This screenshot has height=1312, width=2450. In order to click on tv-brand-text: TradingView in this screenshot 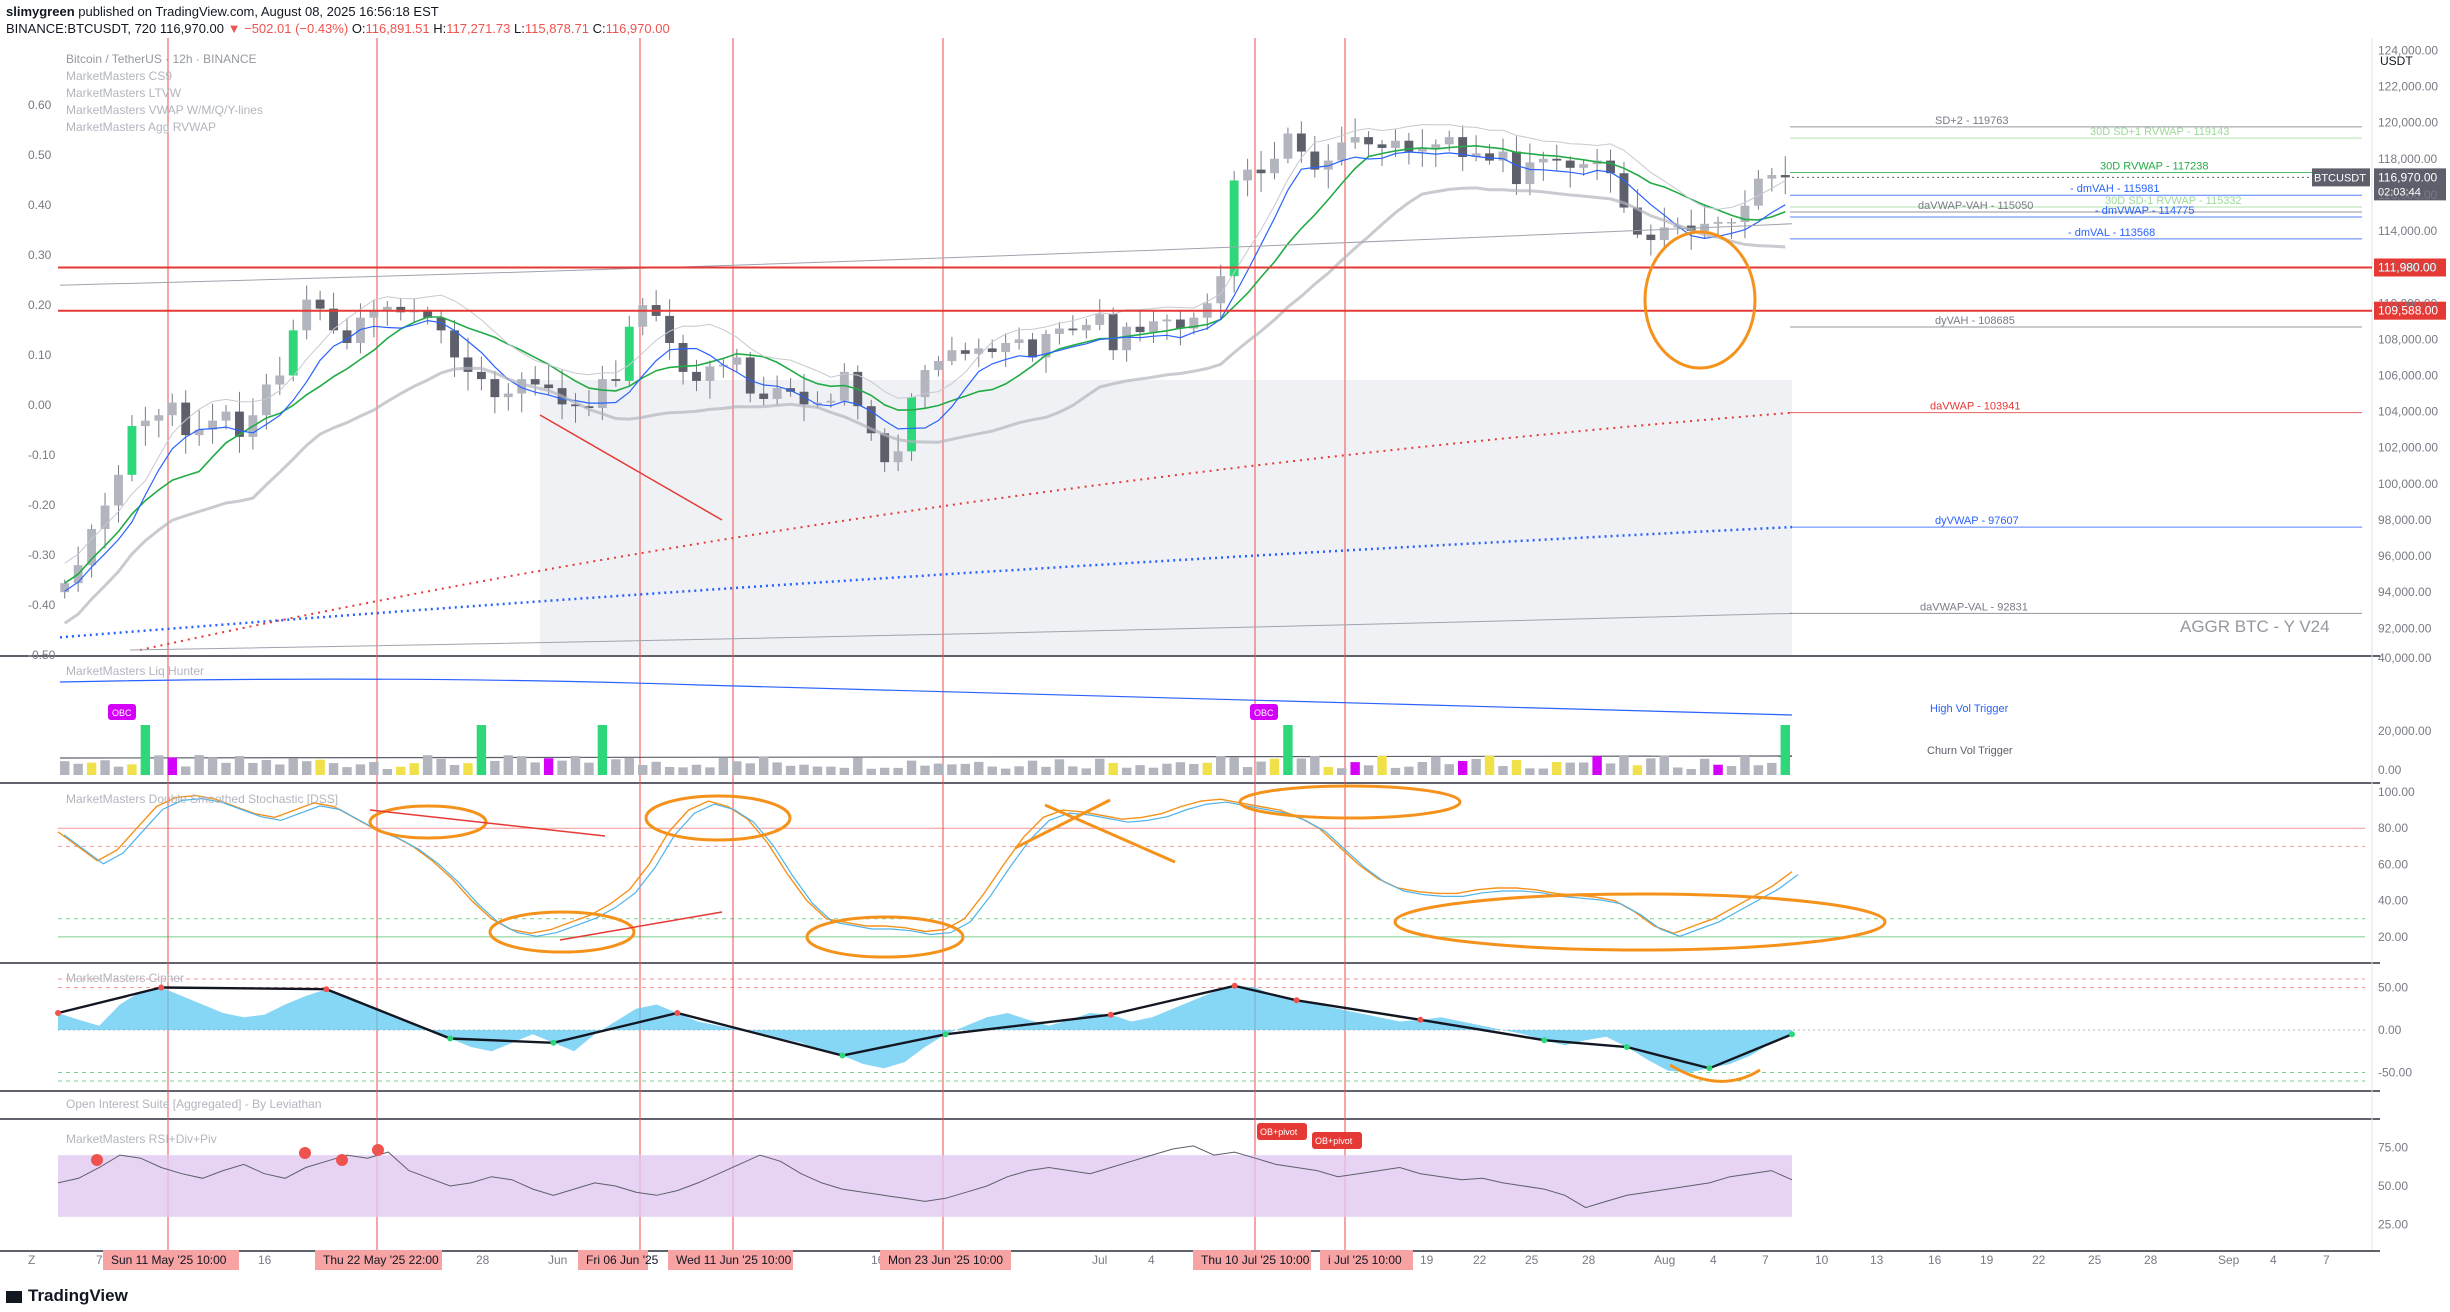, I will do `click(78, 1295)`.